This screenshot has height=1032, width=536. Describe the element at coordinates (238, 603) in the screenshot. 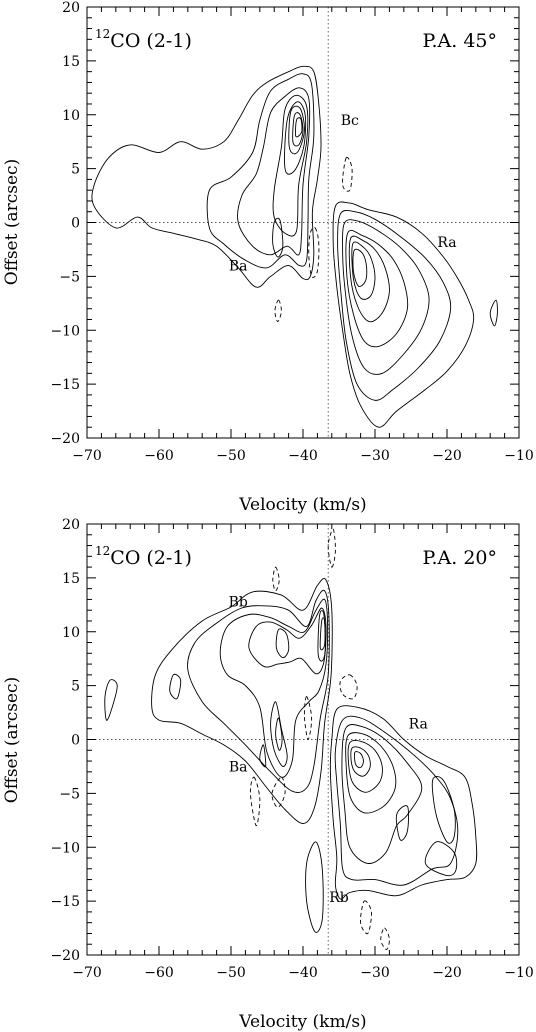

I see `feature-label-bb: Bb` at that location.